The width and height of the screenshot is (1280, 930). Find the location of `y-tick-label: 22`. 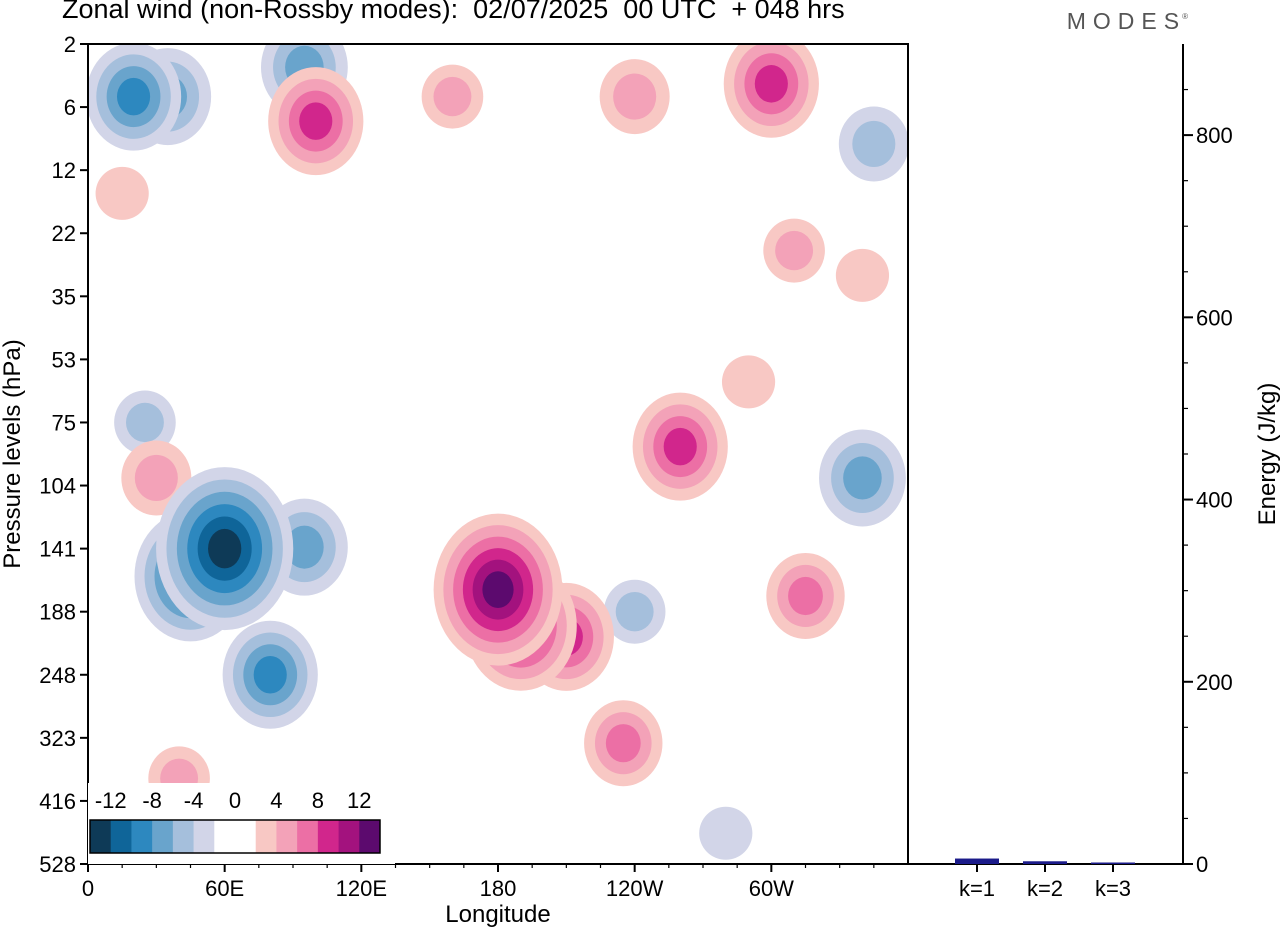

y-tick-label: 22 is located at coordinates (64, 233).